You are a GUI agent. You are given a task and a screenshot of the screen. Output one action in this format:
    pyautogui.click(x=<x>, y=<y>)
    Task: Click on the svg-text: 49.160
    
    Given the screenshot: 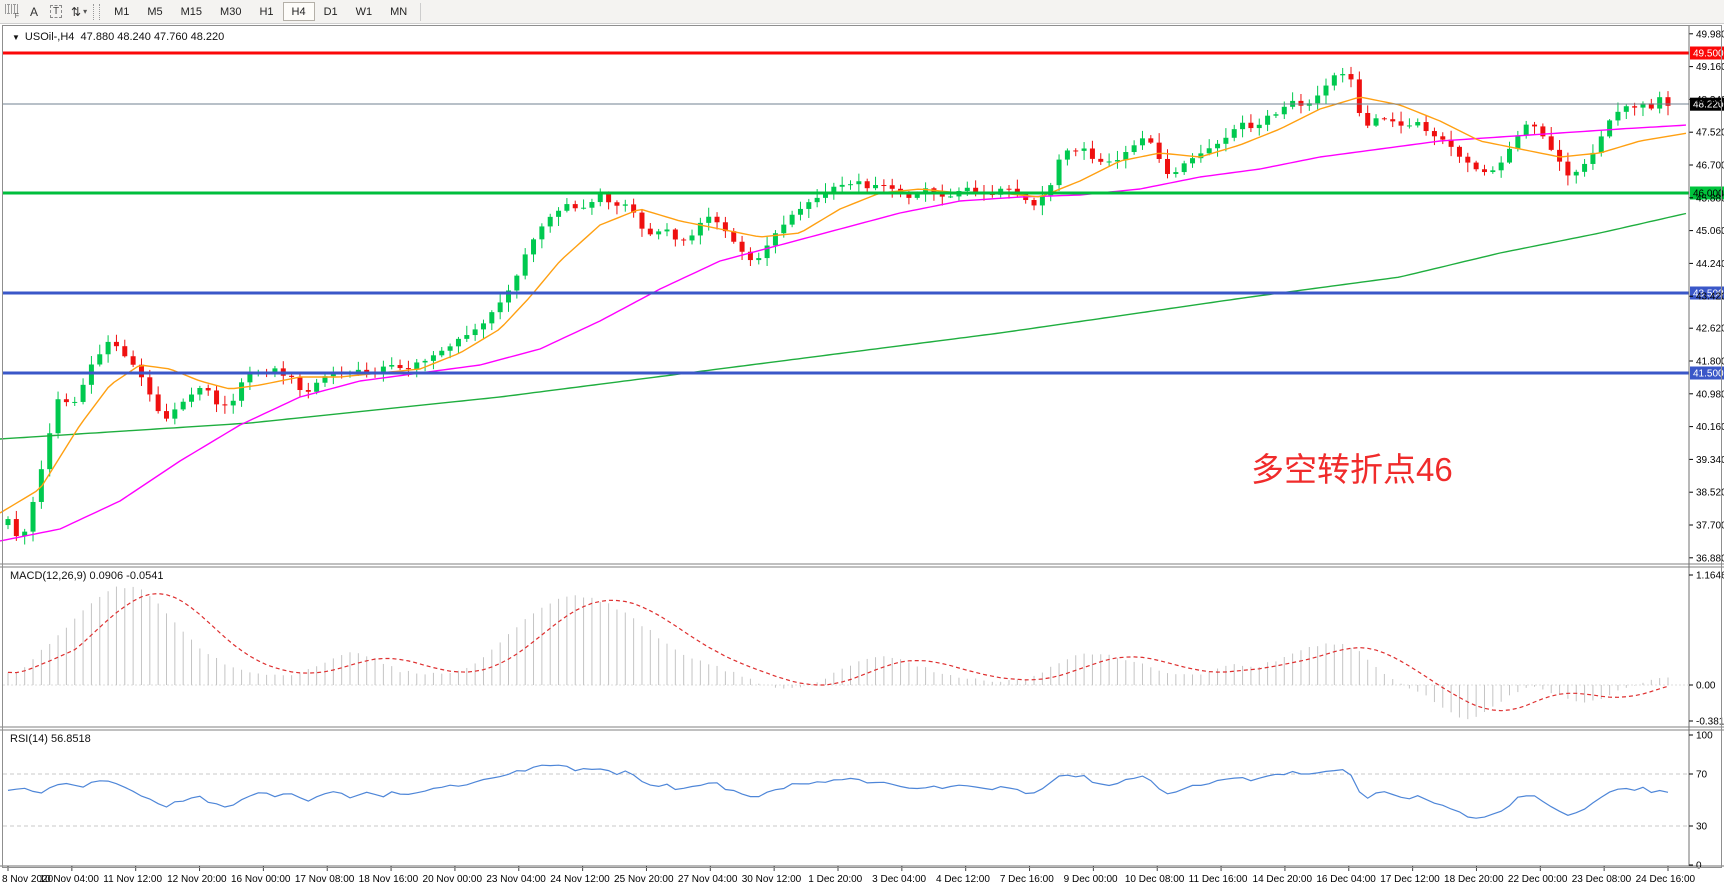 What is the action you would take?
    pyautogui.click(x=1710, y=67)
    